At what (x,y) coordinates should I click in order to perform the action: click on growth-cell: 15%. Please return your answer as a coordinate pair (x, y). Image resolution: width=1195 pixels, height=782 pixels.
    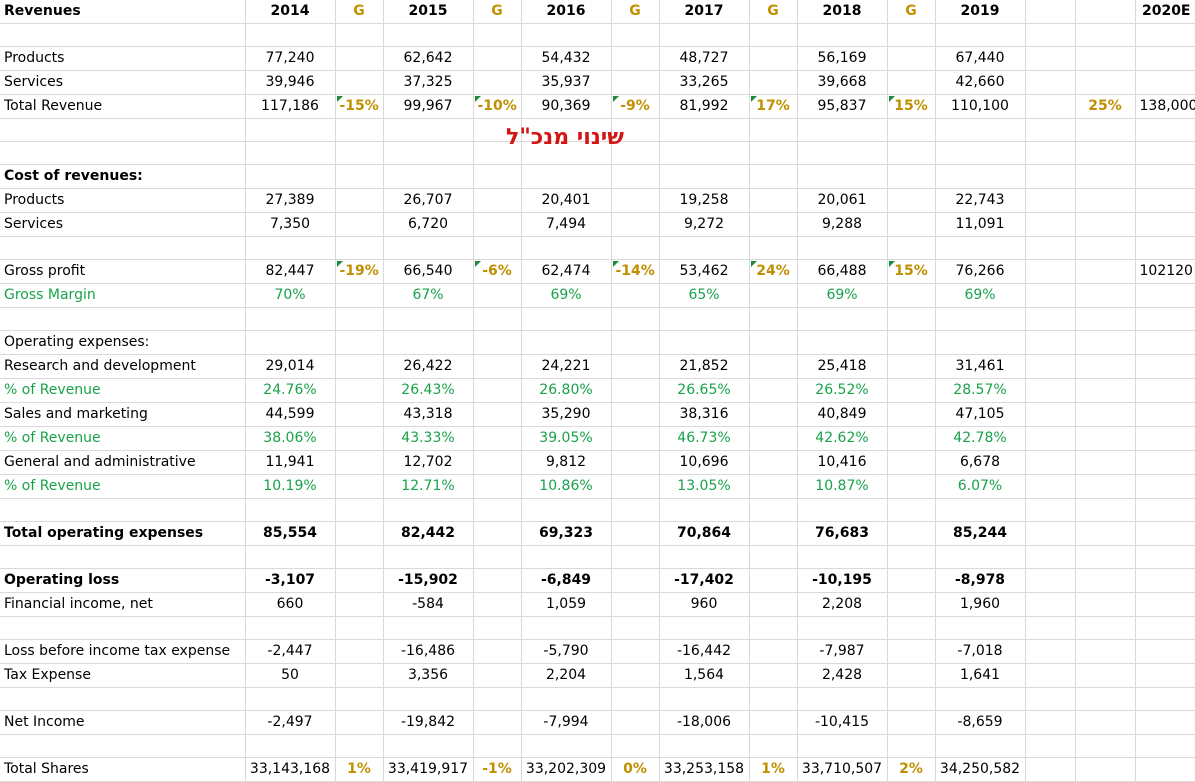
    Looking at the image, I should click on (911, 271).